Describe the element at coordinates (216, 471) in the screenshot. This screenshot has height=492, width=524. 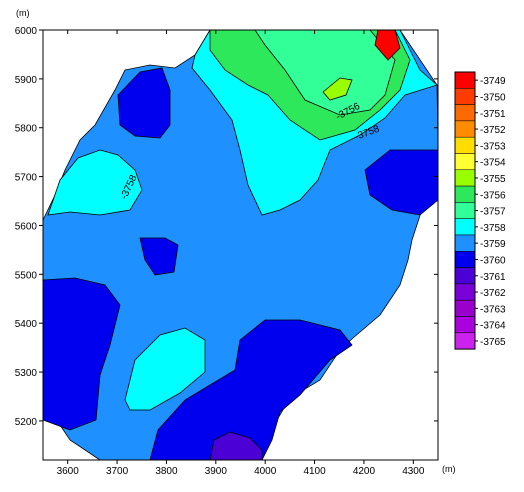
I see `x-tick-label: 3900` at that location.